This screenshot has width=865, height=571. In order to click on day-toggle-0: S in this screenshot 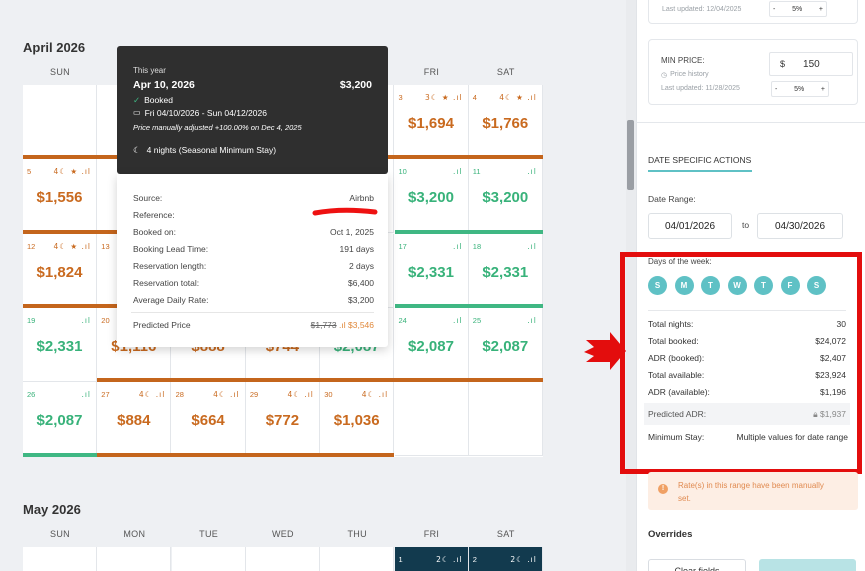, I will do `click(657, 285)`.